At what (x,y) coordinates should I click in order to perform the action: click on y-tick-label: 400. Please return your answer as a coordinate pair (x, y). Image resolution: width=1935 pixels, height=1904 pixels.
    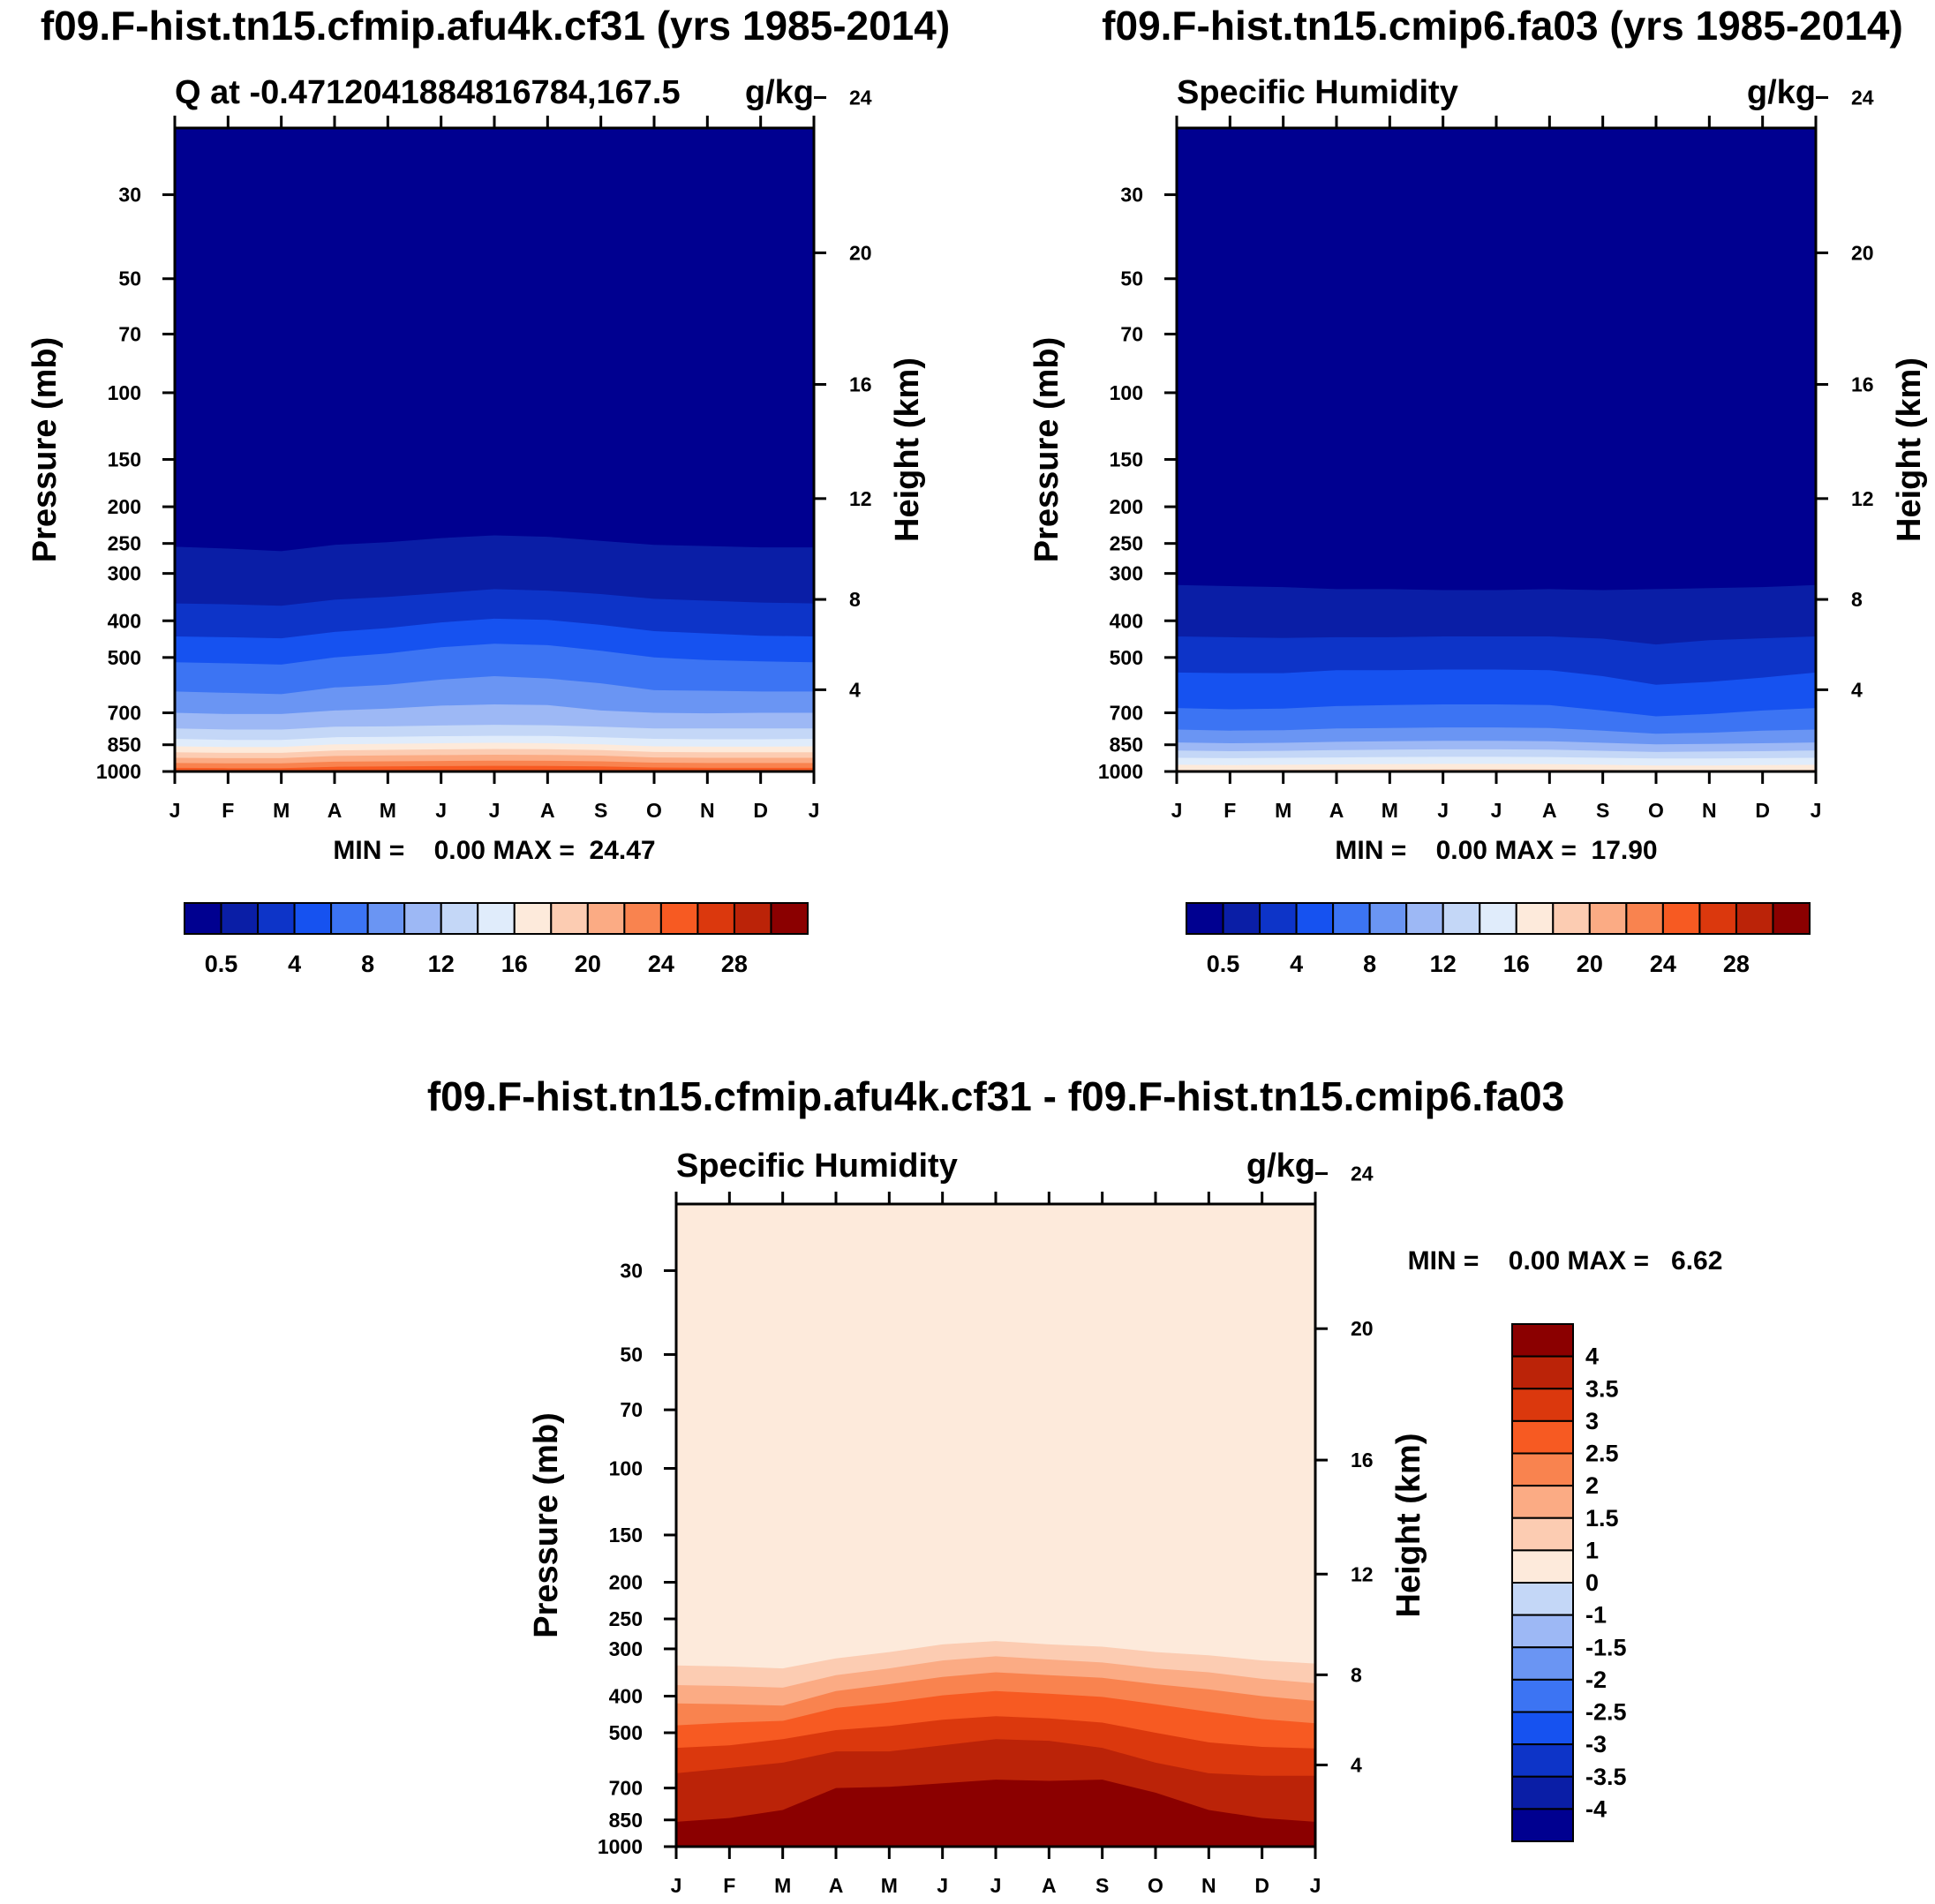
    Looking at the image, I should click on (626, 1695).